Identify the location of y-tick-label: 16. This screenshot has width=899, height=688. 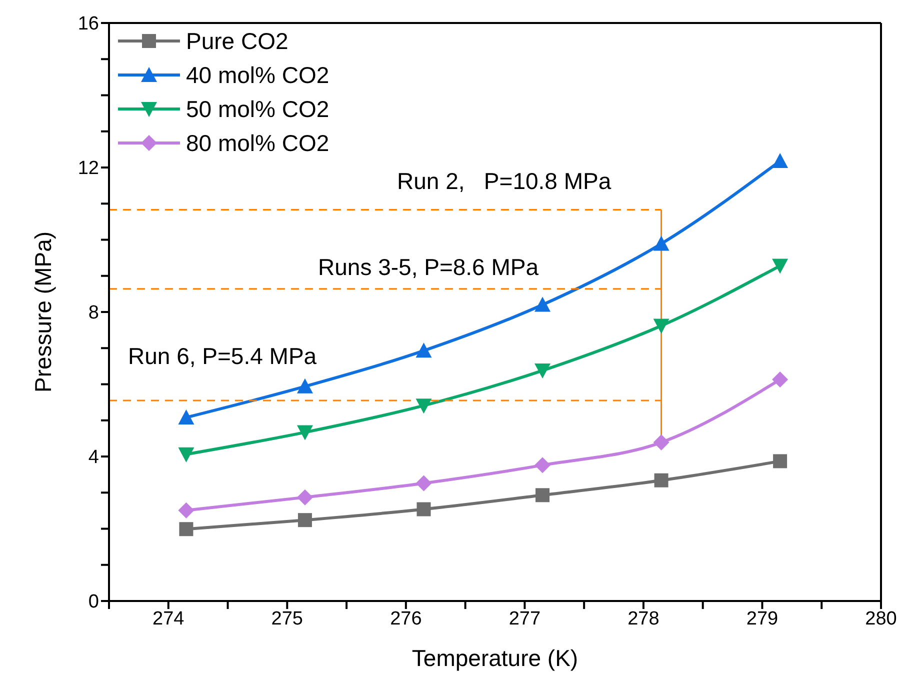
(88, 24).